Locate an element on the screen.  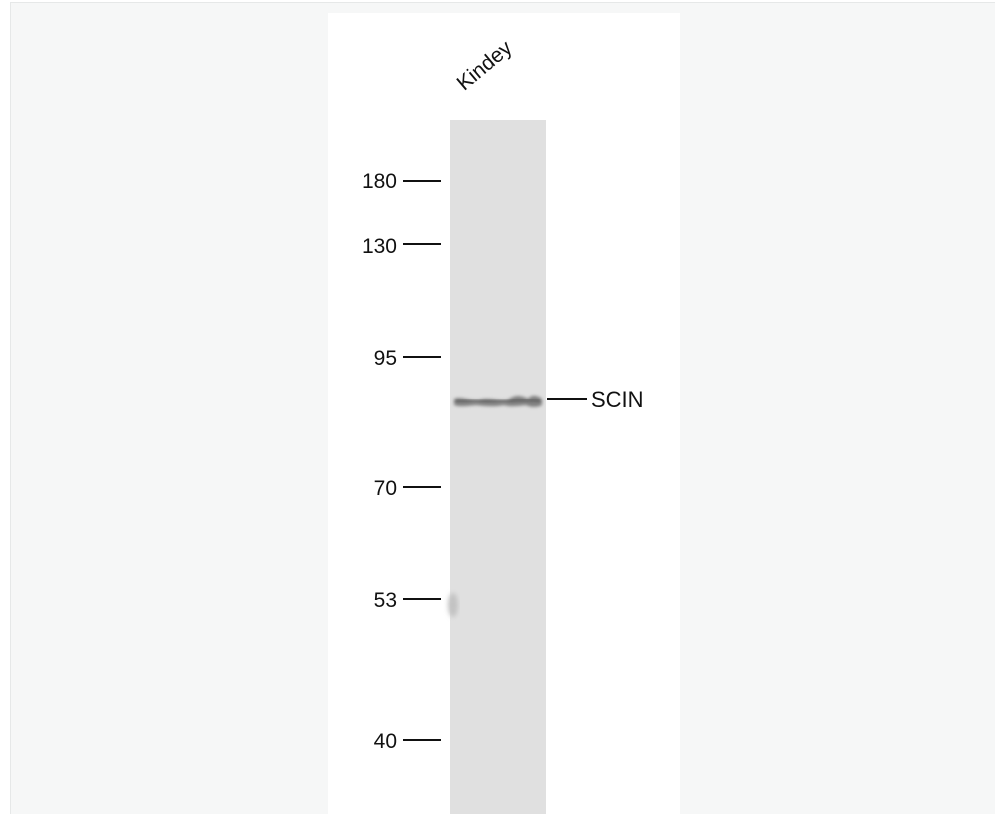
marker-label-70: 70 is located at coordinates (385, 488).